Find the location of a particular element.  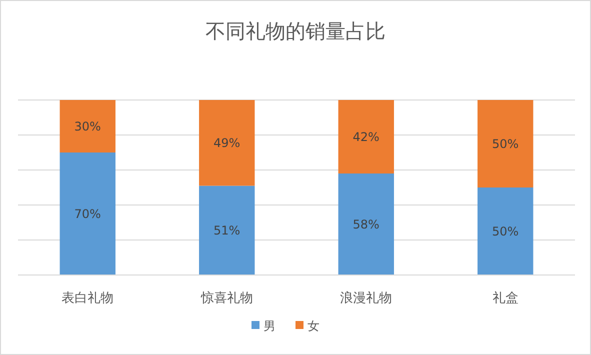

legend-label: 男 is located at coordinates (270, 326).